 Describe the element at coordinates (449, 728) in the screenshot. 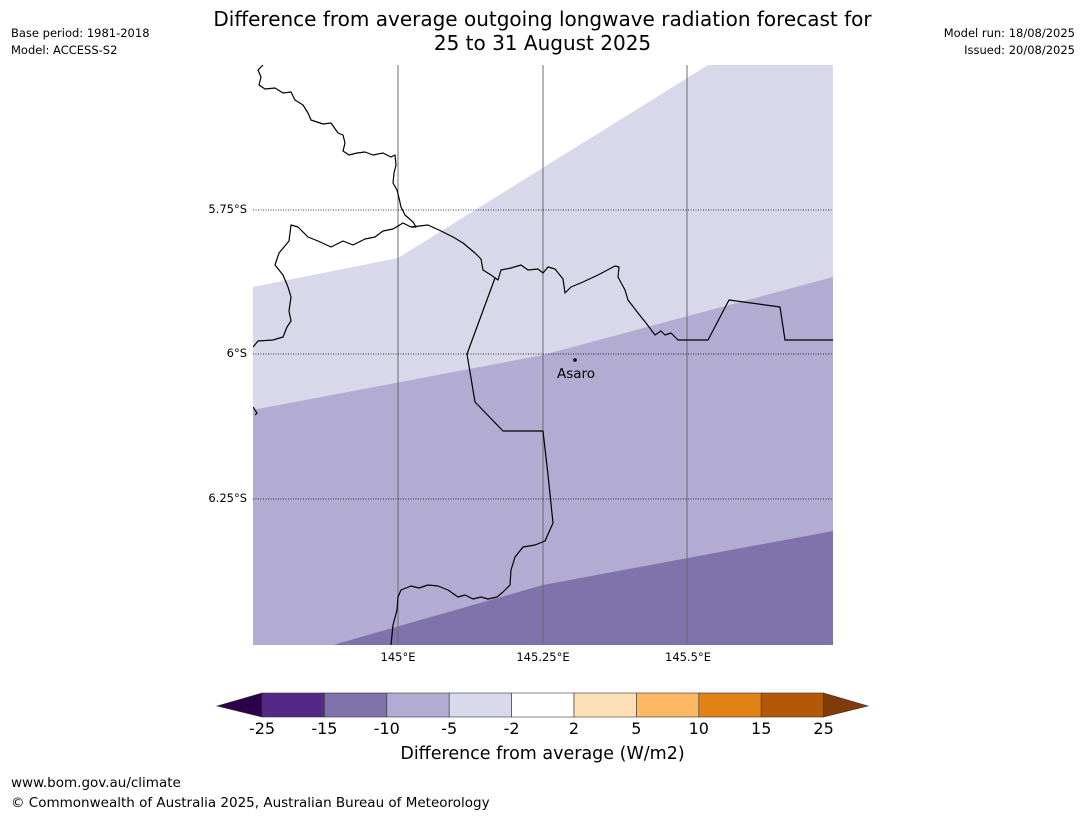

I see `colorbar-tick: -5` at that location.